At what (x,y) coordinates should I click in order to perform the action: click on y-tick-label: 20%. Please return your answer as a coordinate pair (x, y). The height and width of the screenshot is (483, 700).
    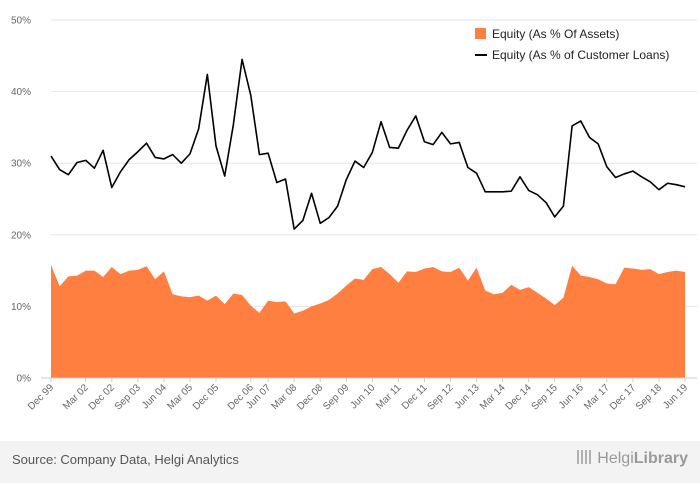
    Looking at the image, I should click on (21, 235).